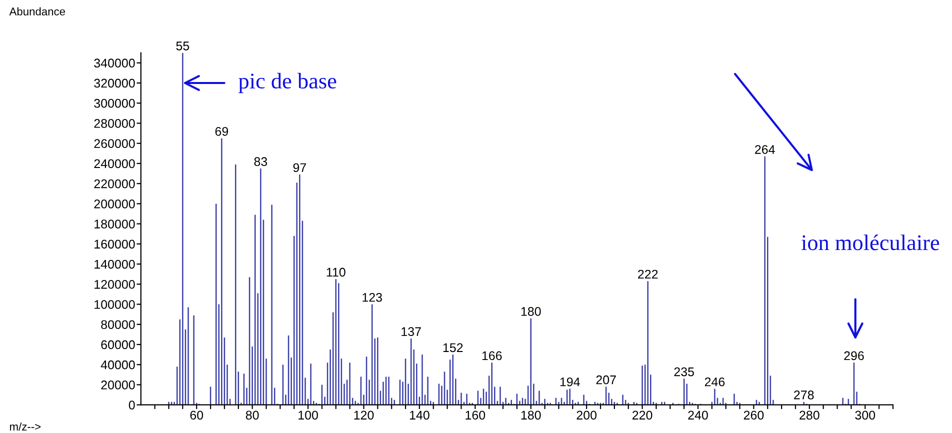 The height and width of the screenshot is (433, 952). What do you see at coordinates (453, 347) in the screenshot?
I see `annotation: 152` at bounding box center [453, 347].